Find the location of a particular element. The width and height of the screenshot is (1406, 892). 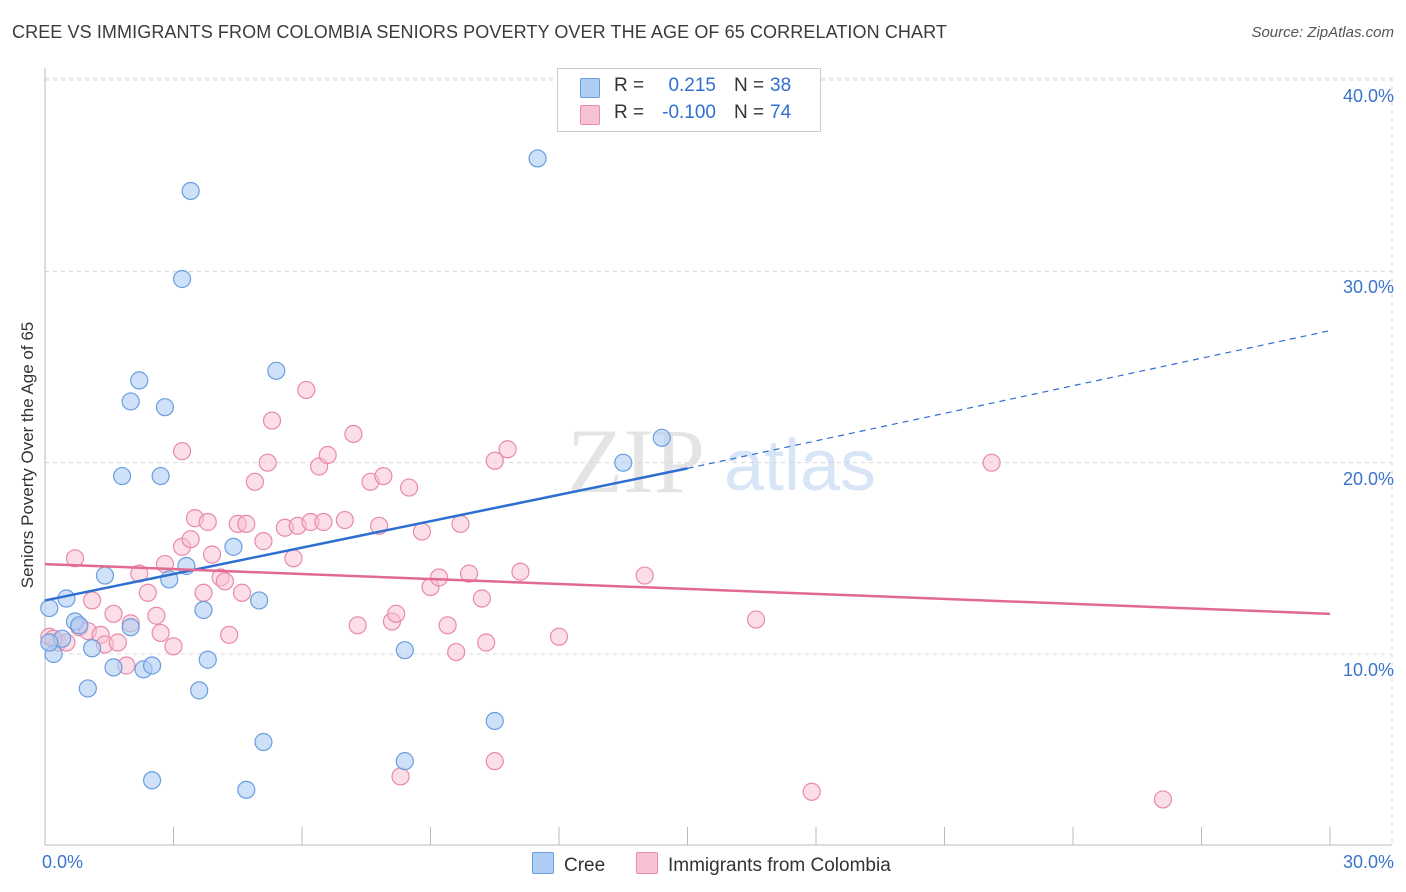

legend-row-cree: R = 0.215 N = 38 is located at coordinates (689, 87).